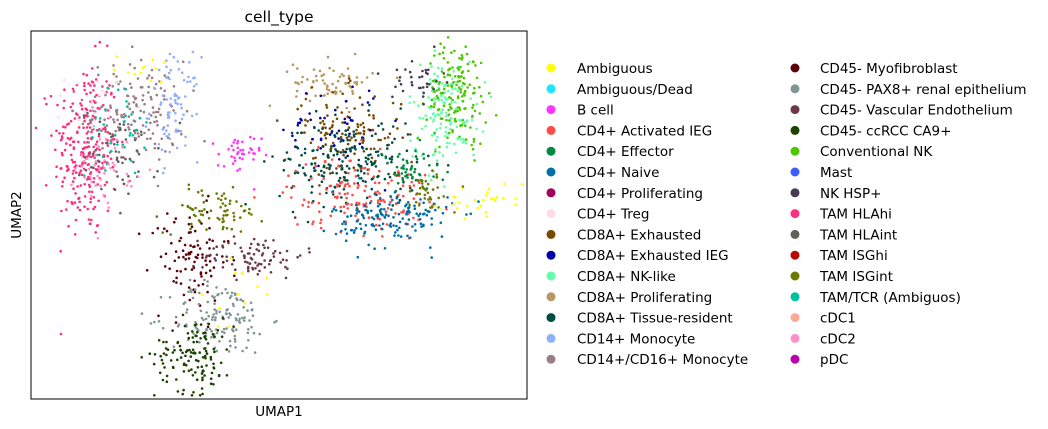 The image size is (1048, 429). What do you see at coordinates (639, 235) in the screenshot?
I see `legend-label: CD8A+ Exhausted` at bounding box center [639, 235].